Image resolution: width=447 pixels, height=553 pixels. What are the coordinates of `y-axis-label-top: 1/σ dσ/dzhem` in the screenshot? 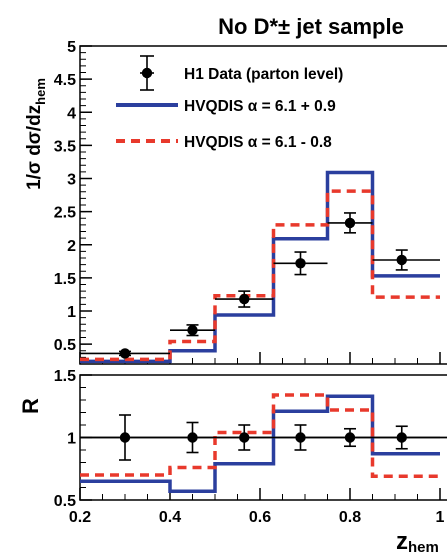 It's located at (36, 134).